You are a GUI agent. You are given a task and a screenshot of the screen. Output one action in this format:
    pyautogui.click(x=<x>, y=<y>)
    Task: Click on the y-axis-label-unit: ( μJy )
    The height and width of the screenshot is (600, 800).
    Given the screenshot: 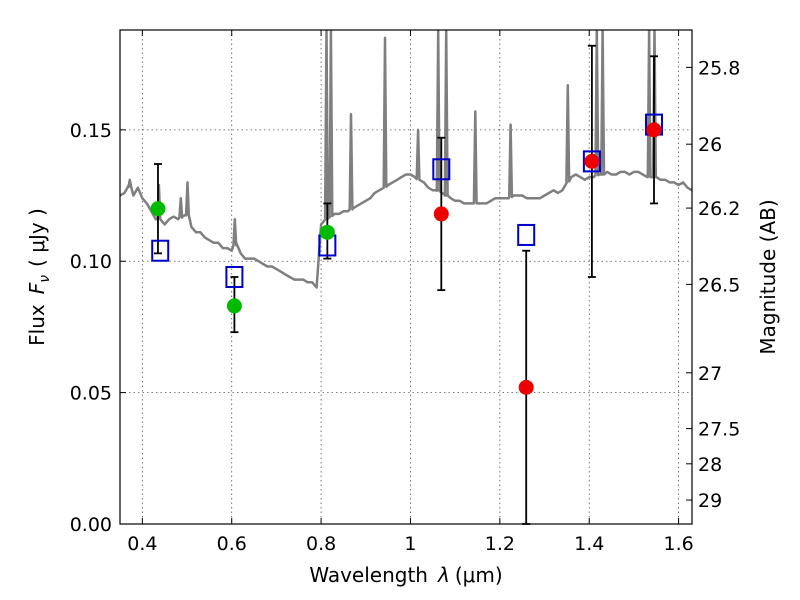 What is the action you would take?
    pyautogui.click(x=37, y=237)
    